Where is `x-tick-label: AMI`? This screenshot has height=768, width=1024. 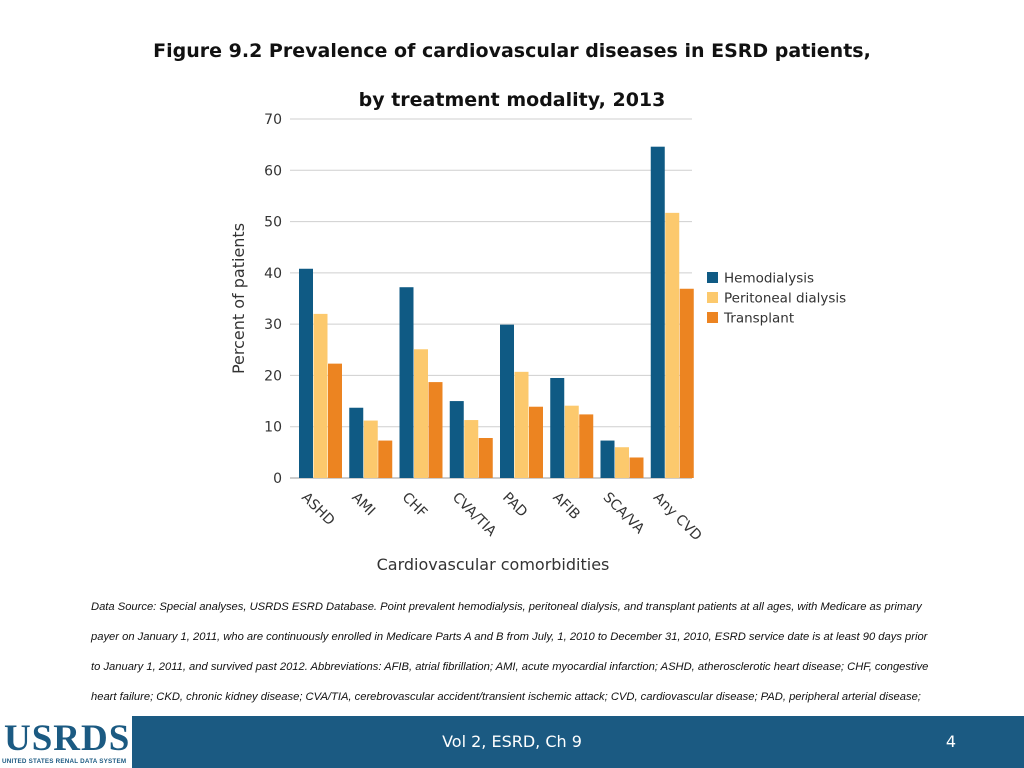
x-tick-label: AMI is located at coordinates (363, 505).